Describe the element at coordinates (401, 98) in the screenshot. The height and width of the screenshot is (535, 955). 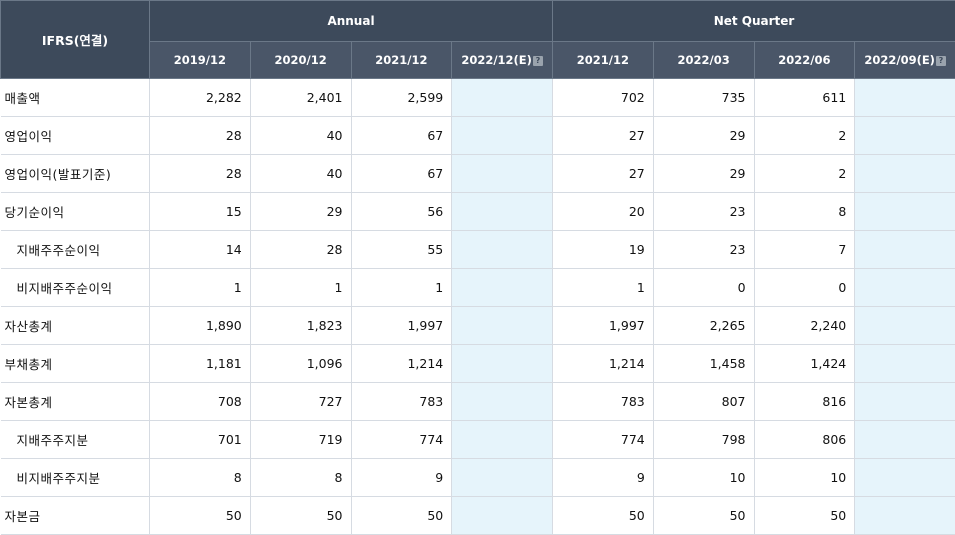
I see `value-cell: 2,599` at that location.